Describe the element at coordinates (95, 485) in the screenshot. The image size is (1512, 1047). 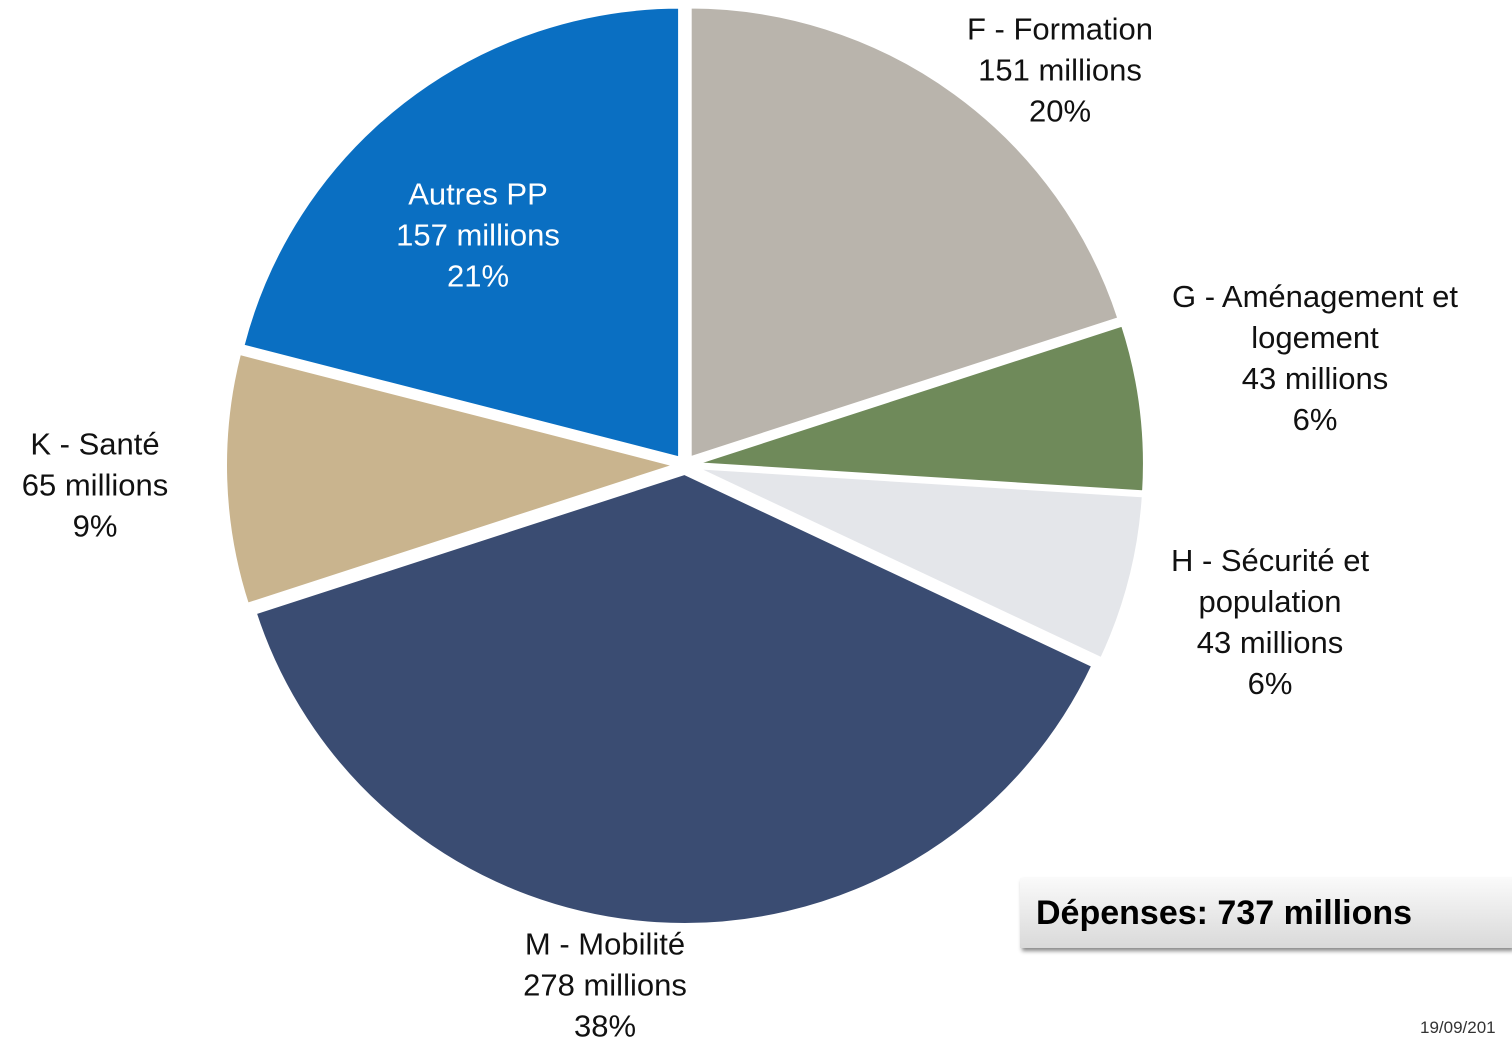
I see `amount-label: 65 millions` at that location.